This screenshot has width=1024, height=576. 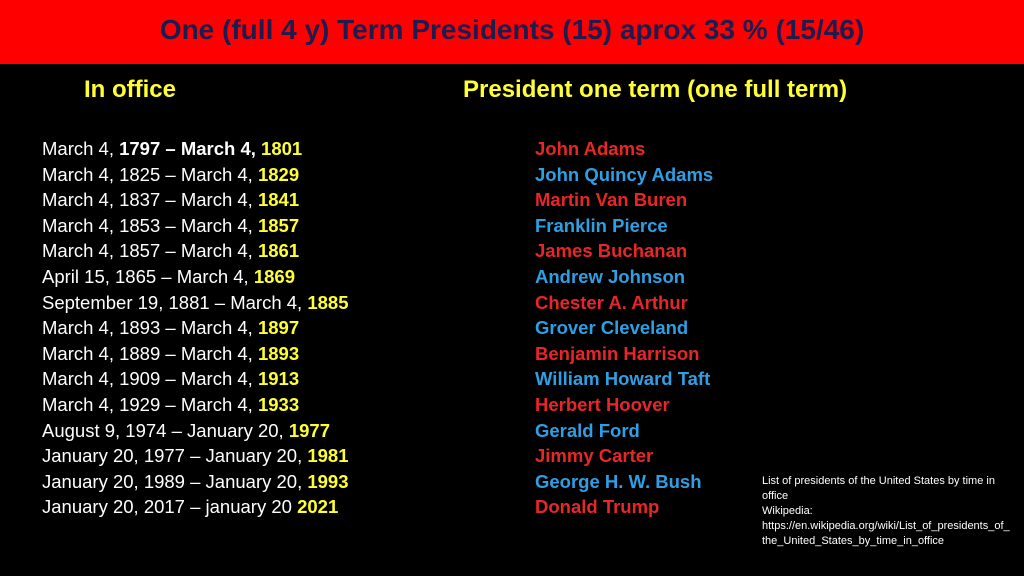 What do you see at coordinates (590, 148) in the screenshot?
I see `president-name: John Adams` at bounding box center [590, 148].